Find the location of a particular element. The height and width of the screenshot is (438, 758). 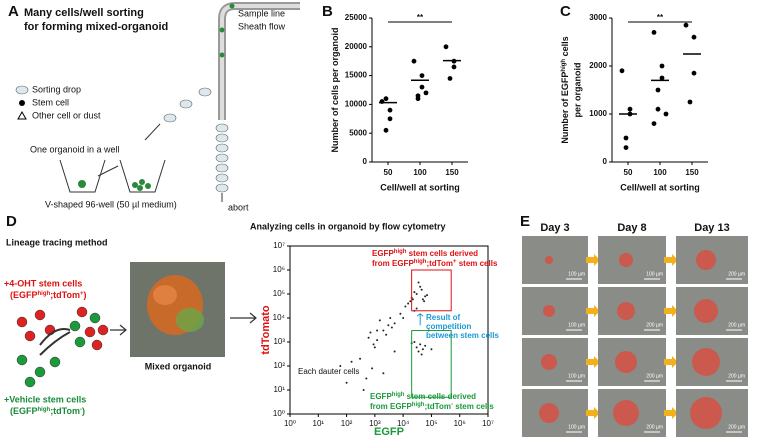

panel-label: D is located at coordinates (11, 221).